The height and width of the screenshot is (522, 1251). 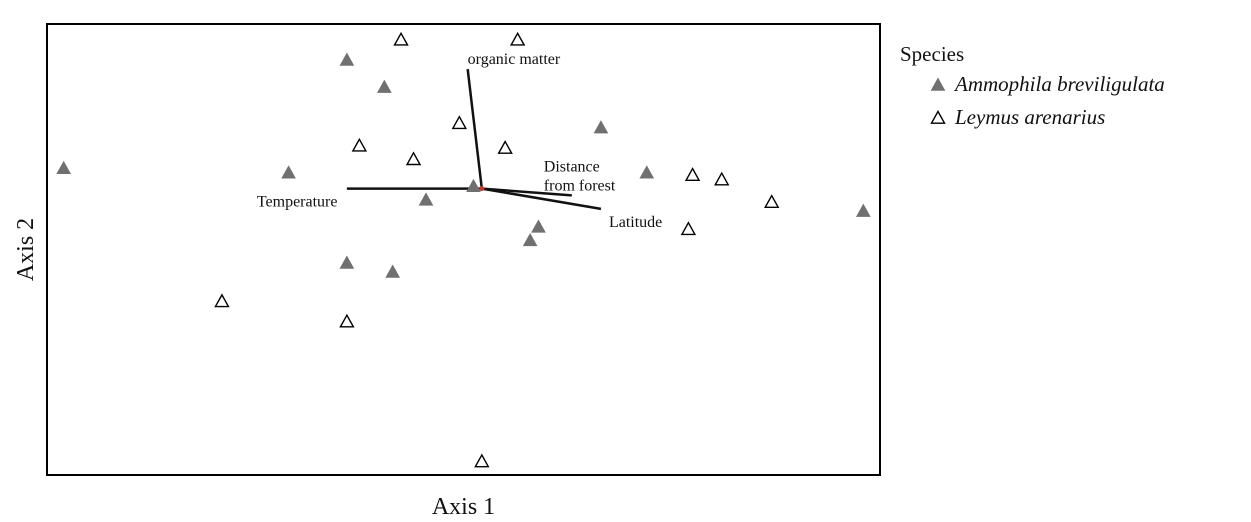 I want to click on legend-marker-ammophila, so click(x=938, y=84).